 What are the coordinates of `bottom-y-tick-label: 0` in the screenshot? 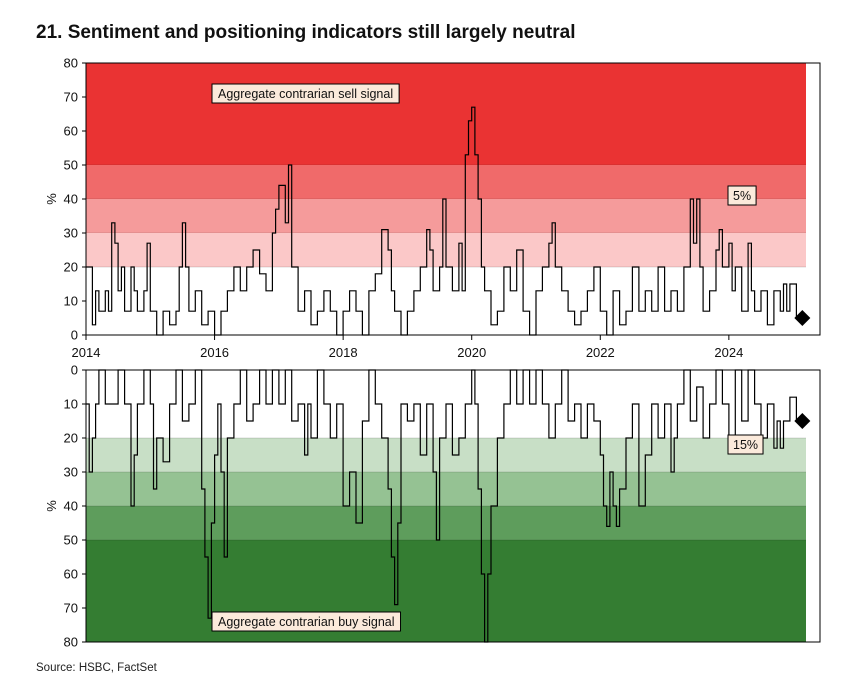 It's located at (74, 370).